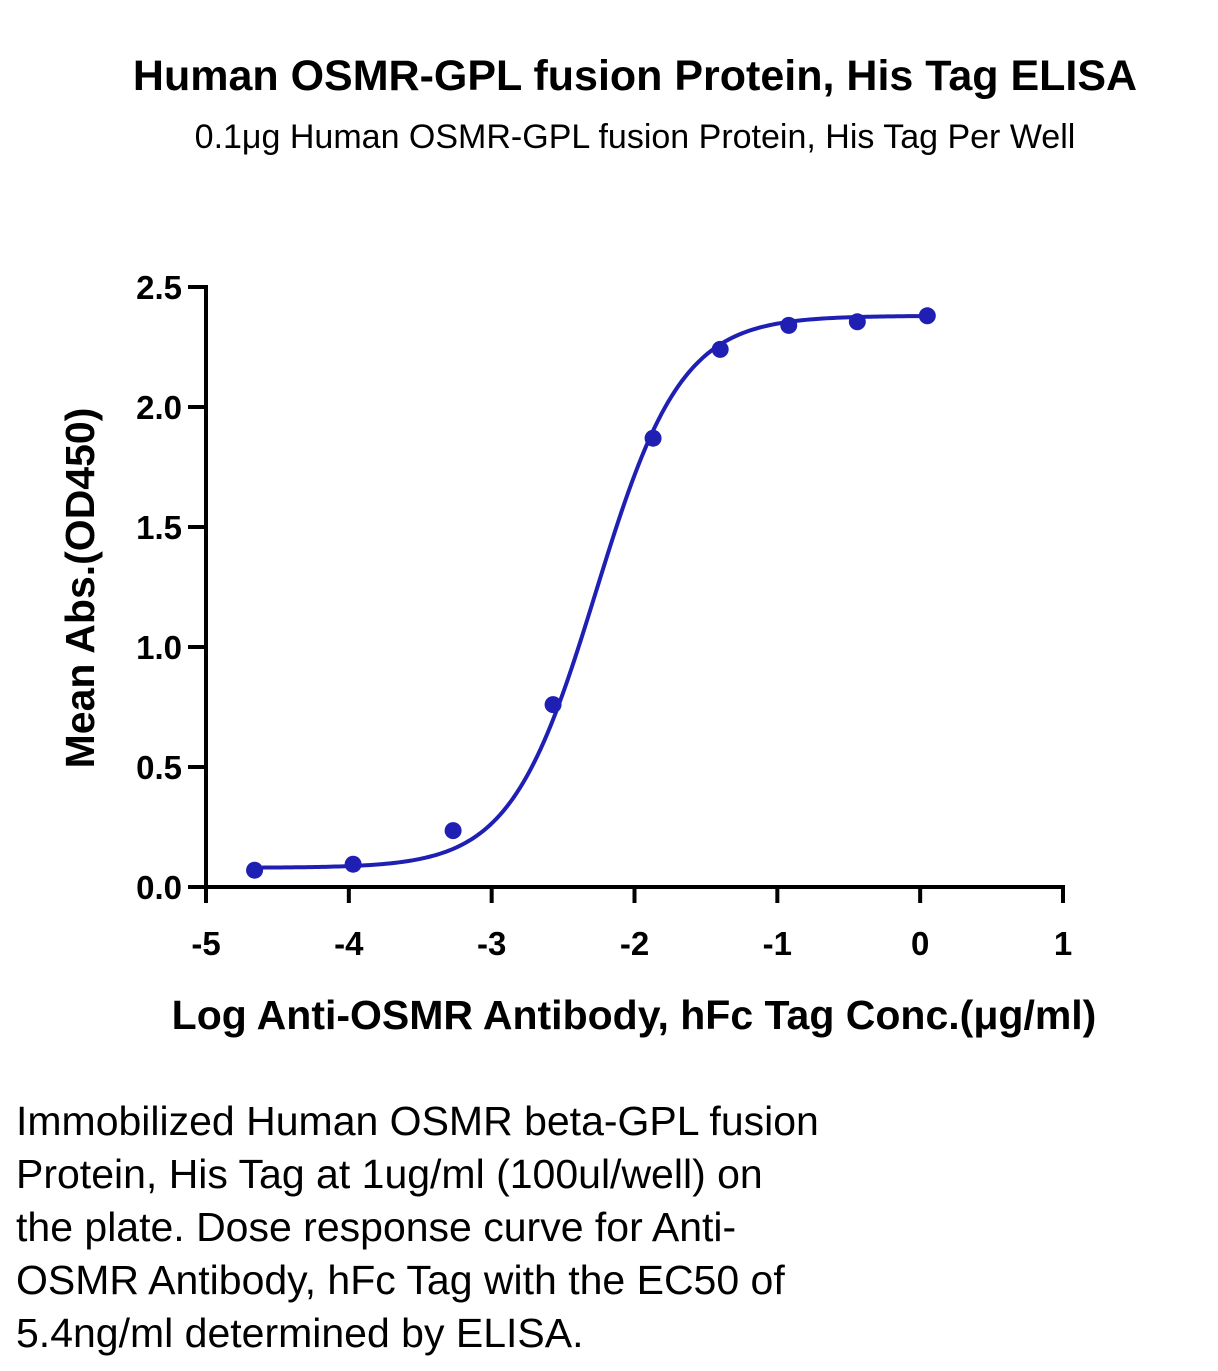  I want to click on x-tick-label: -4, so click(349, 943).